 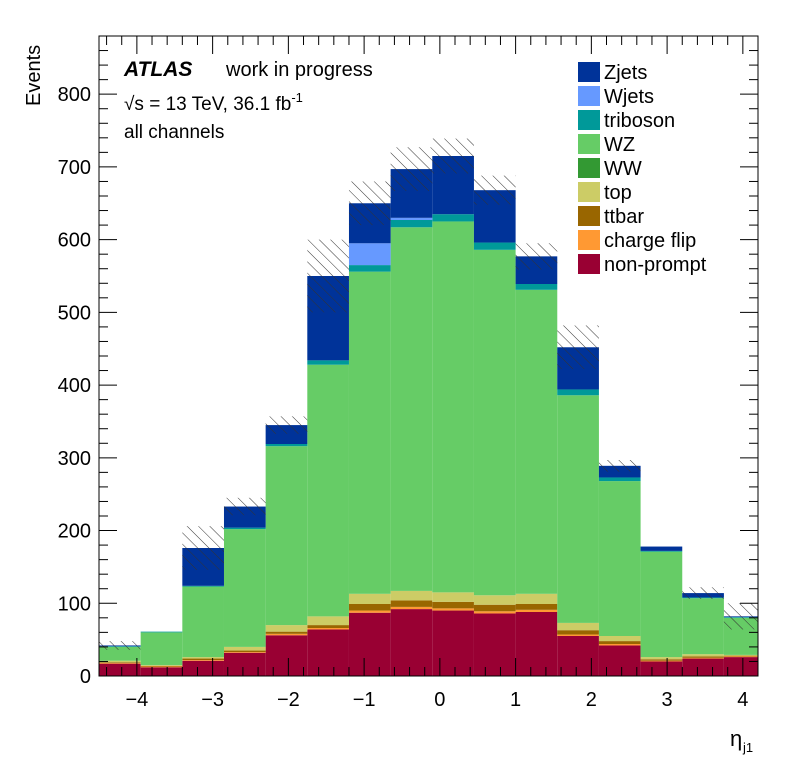 I want to click on legend-label: Wjets, so click(x=629, y=97).